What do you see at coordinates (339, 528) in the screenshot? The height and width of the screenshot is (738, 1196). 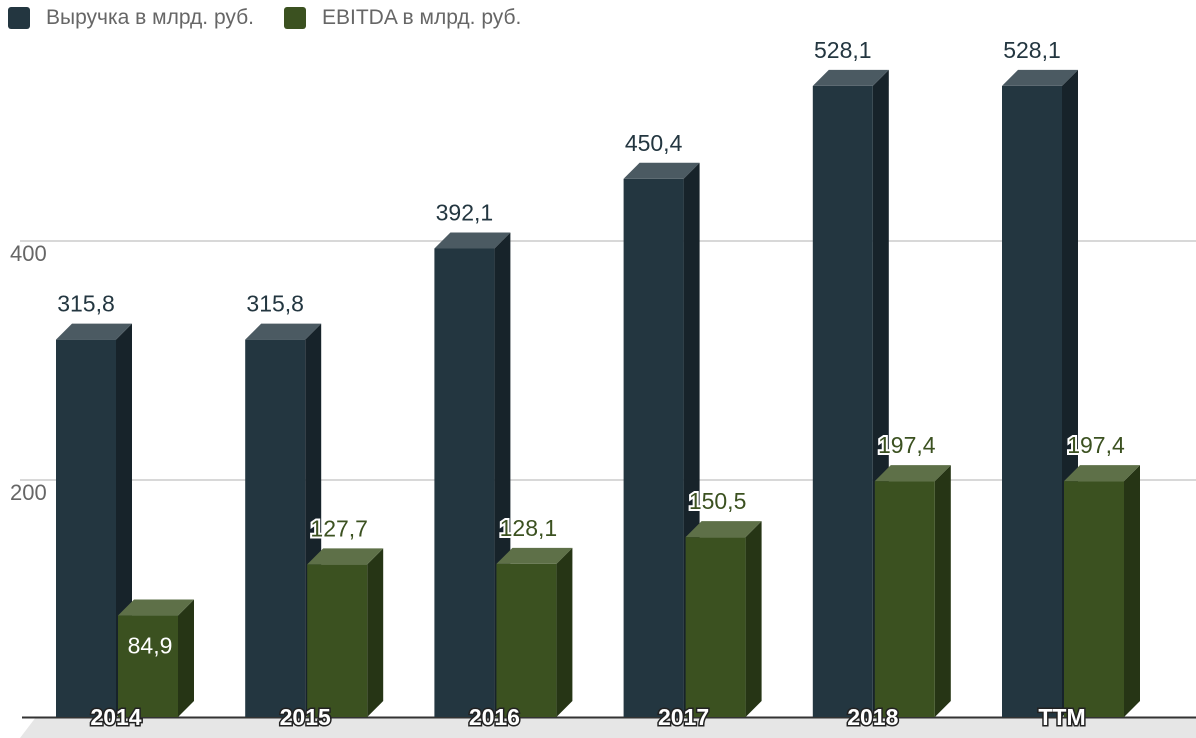 I see `data-label: 127,7` at bounding box center [339, 528].